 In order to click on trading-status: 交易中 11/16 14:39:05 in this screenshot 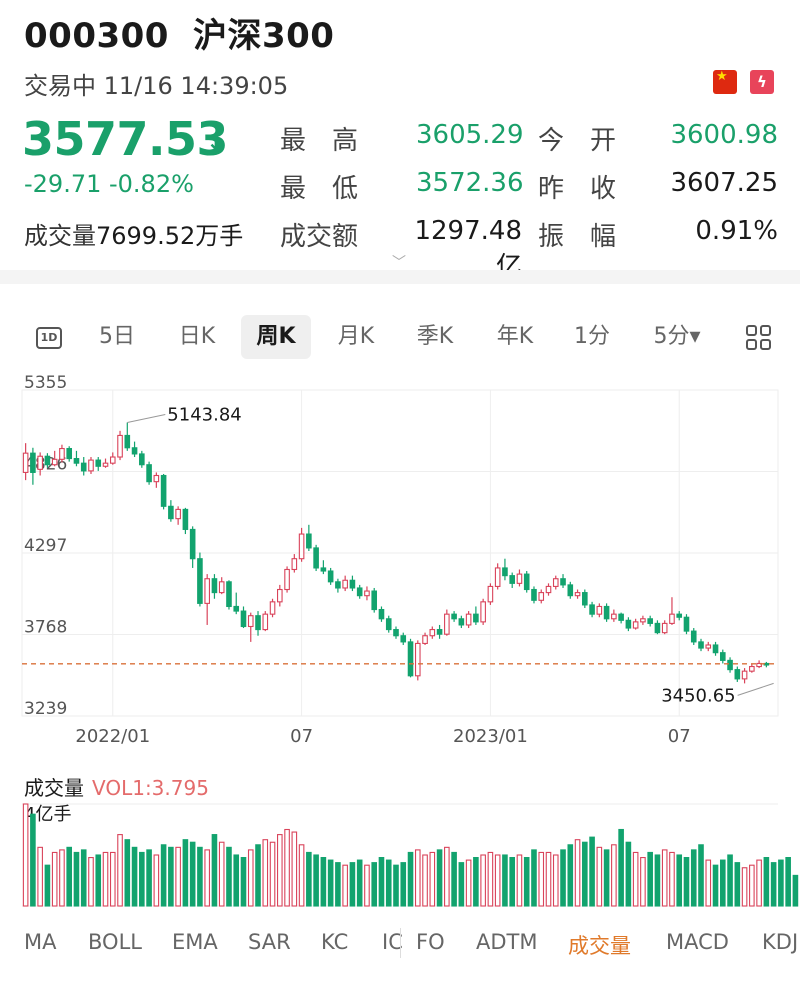, I will do `click(156, 83)`.